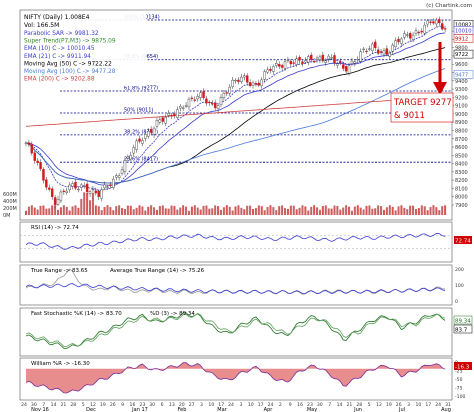 Image resolution: width=474 pixels, height=412 pixels. Describe the element at coordinates (251, 405) in the screenshot. I see `x-day-tick: 10` at that location.